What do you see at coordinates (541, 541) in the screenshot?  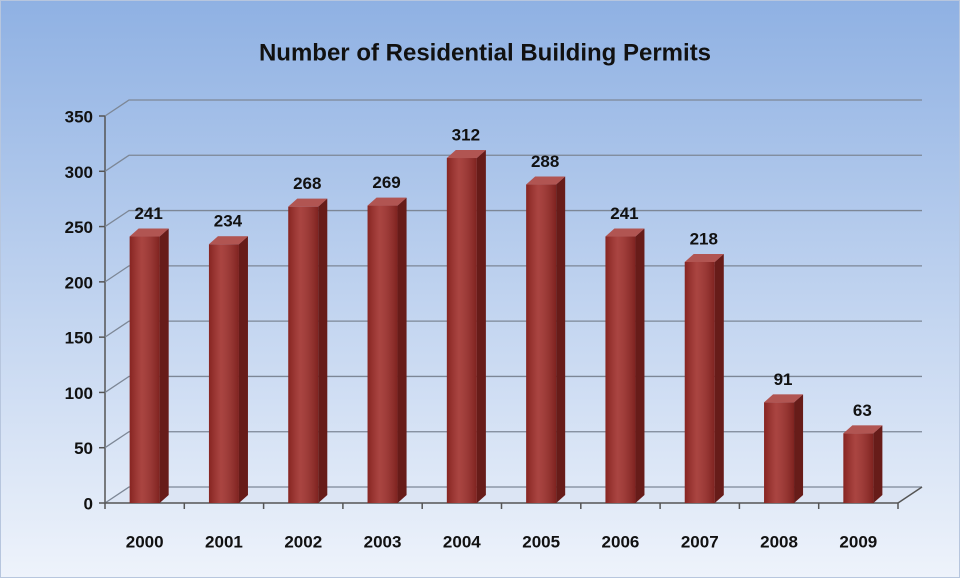 I see `x-tick-label: 2005` at bounding box center [541, 541].